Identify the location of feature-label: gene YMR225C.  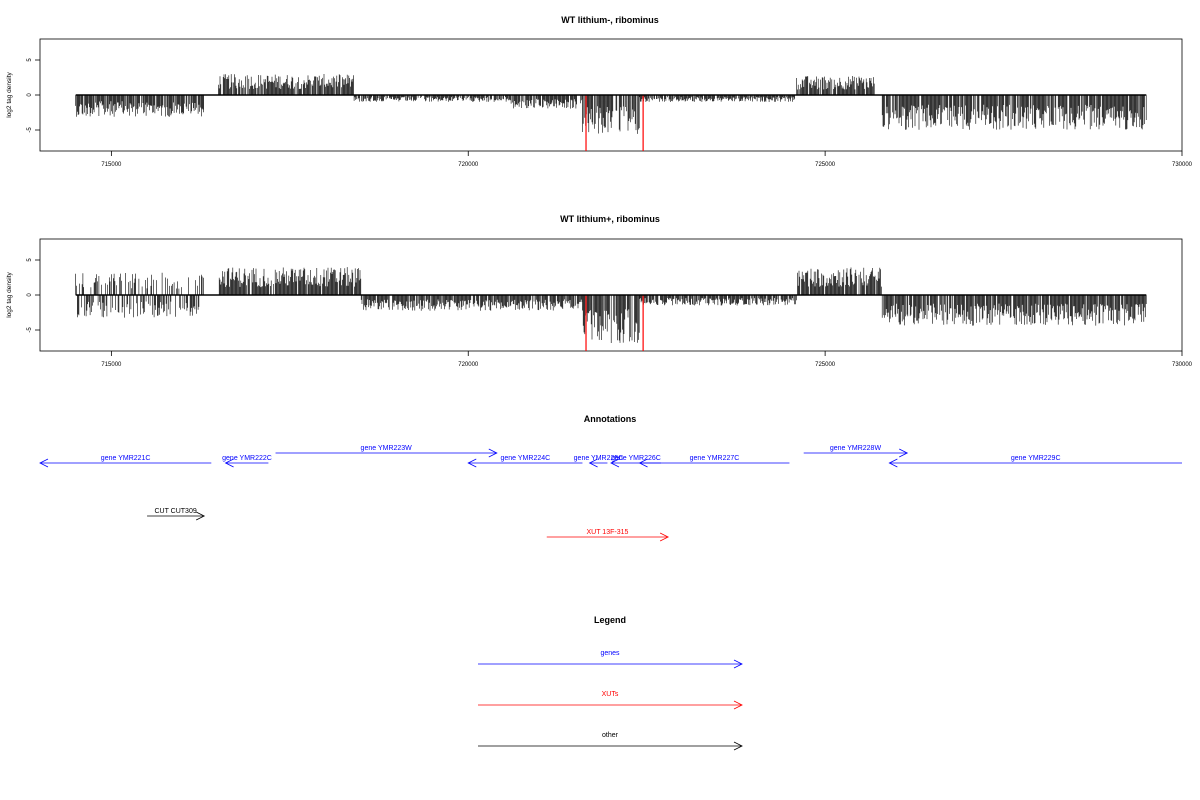
(599, 458).